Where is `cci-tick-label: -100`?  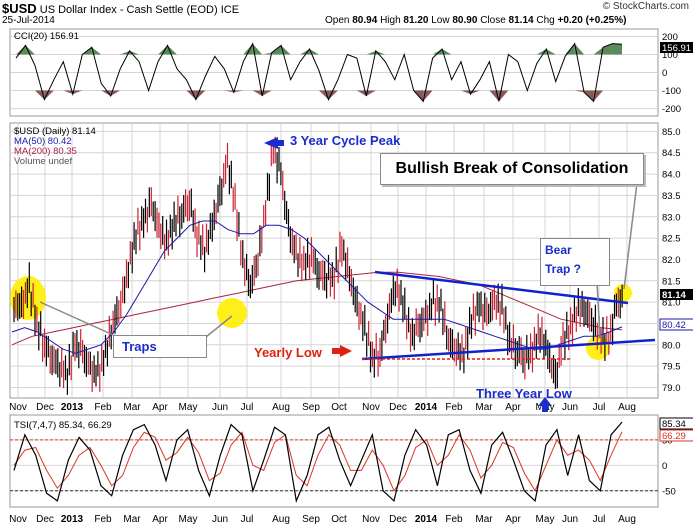 cci-tick-label: -100 is located at coordinates (671, 91).